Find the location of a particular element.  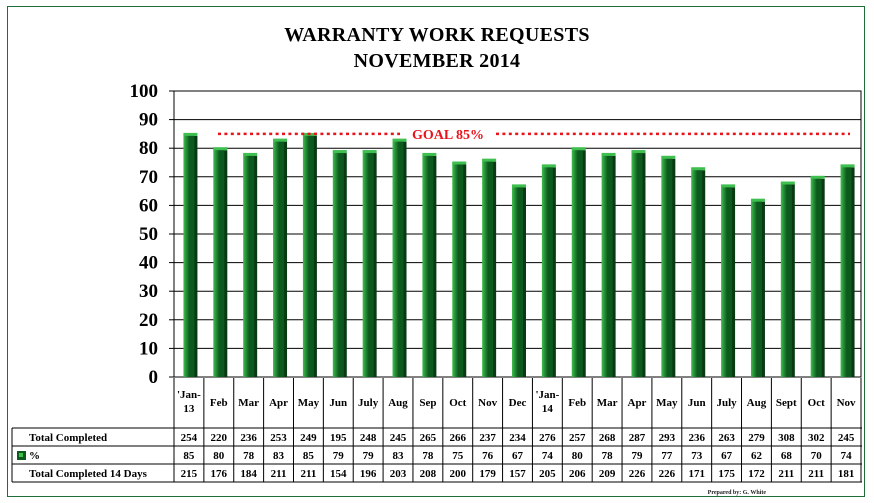

table-cell: 175 is located at coordinates (726, 474).